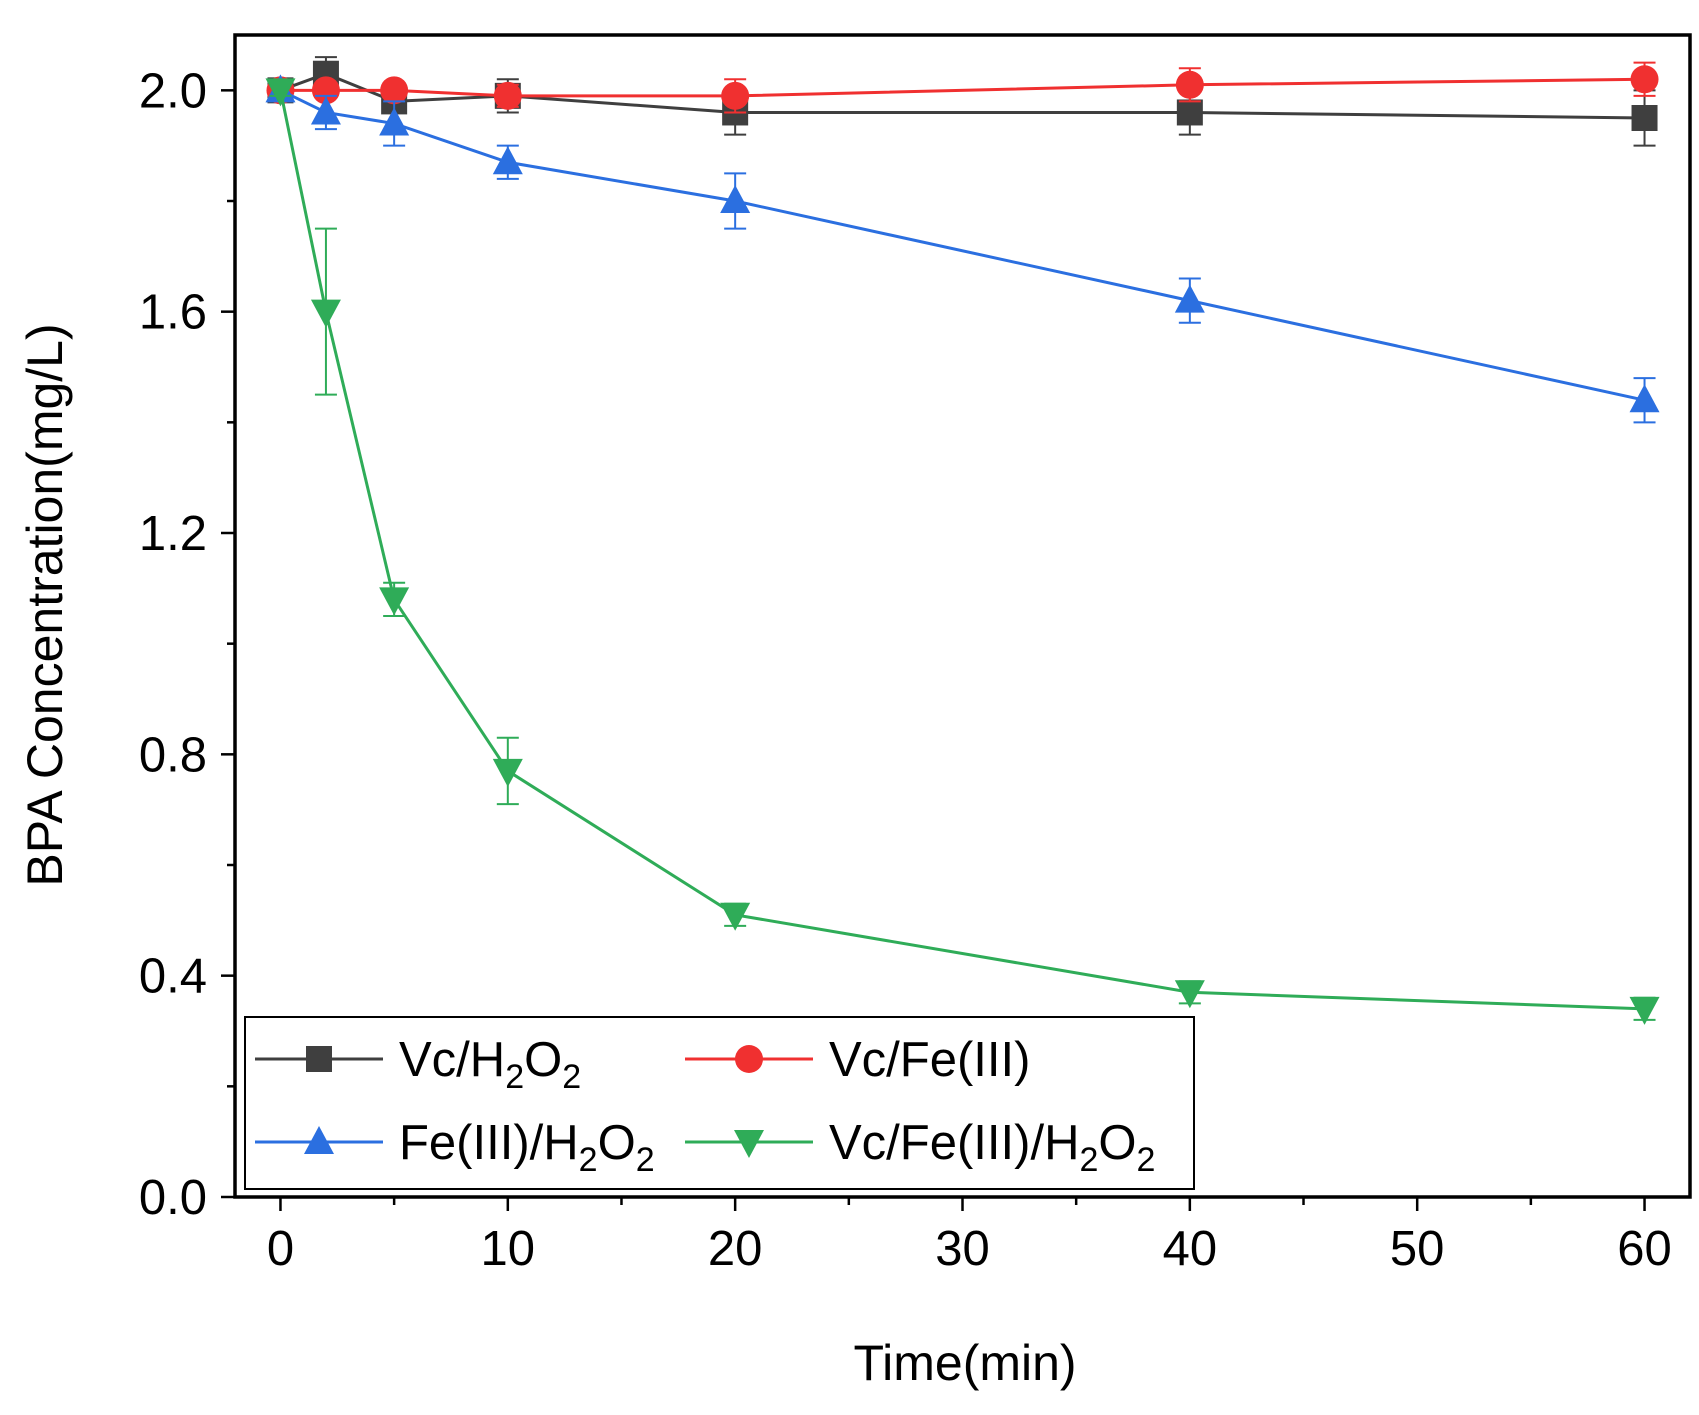 The height and width of the screenshot is (1415, 1699). Describe the element at coordinates (964, 1363) in the screenshot. I see `x-axis-title: Time(min)` at that location.